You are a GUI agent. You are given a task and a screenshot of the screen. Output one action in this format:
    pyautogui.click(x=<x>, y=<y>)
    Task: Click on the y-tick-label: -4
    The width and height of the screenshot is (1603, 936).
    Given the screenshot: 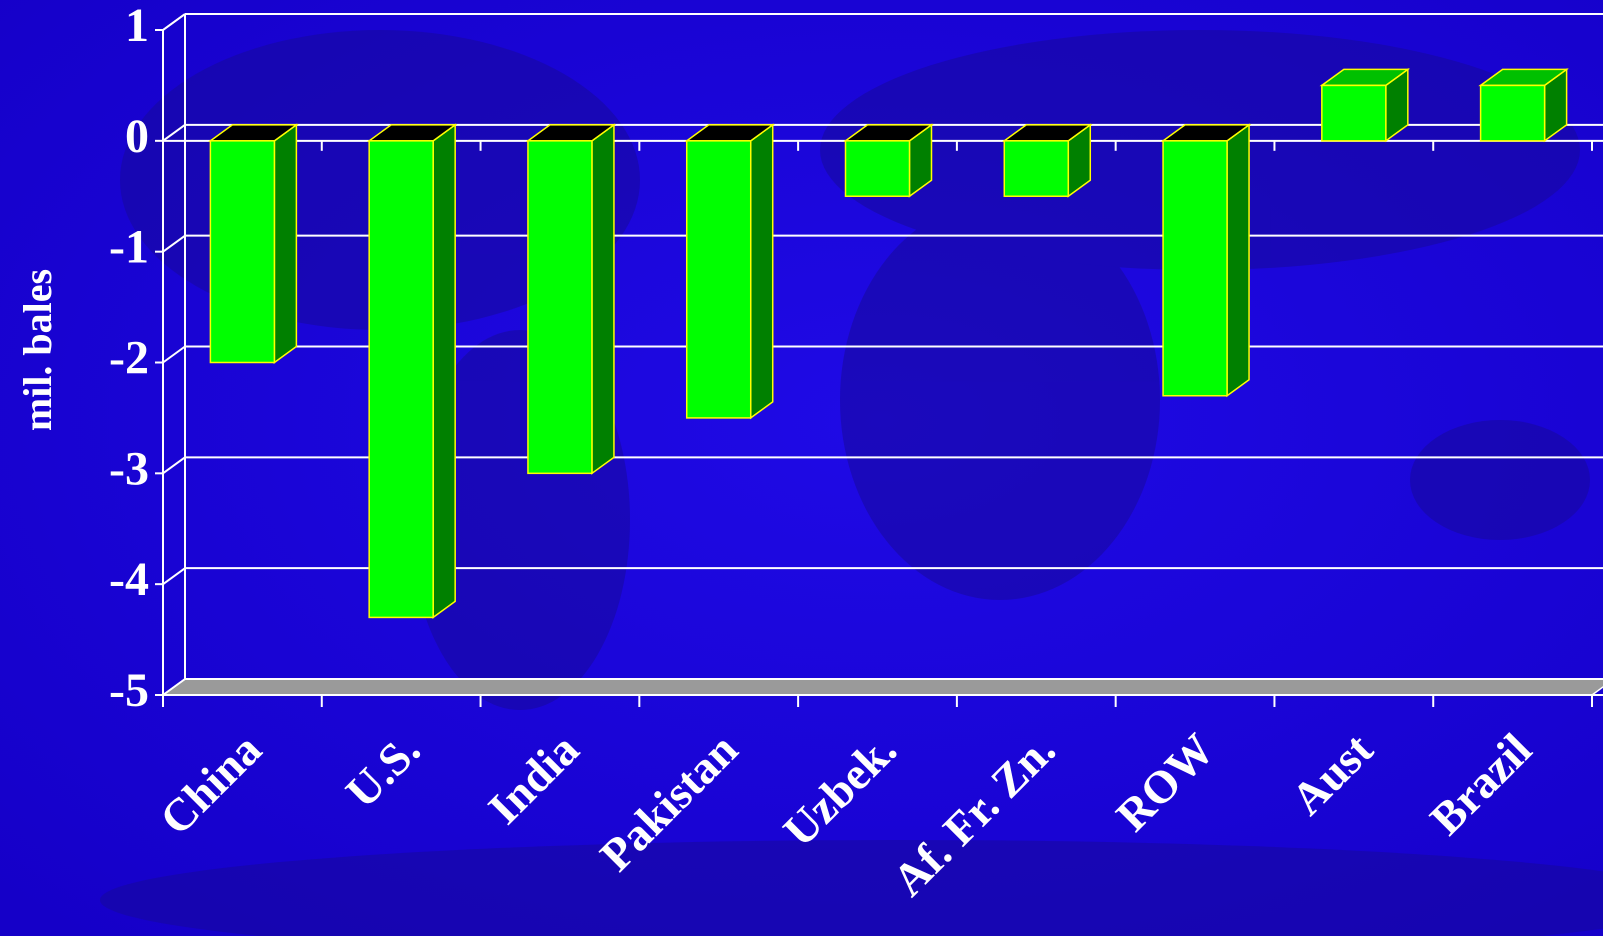 What is the action you would take?
    pyautogui.click(x=129, y=579)
    